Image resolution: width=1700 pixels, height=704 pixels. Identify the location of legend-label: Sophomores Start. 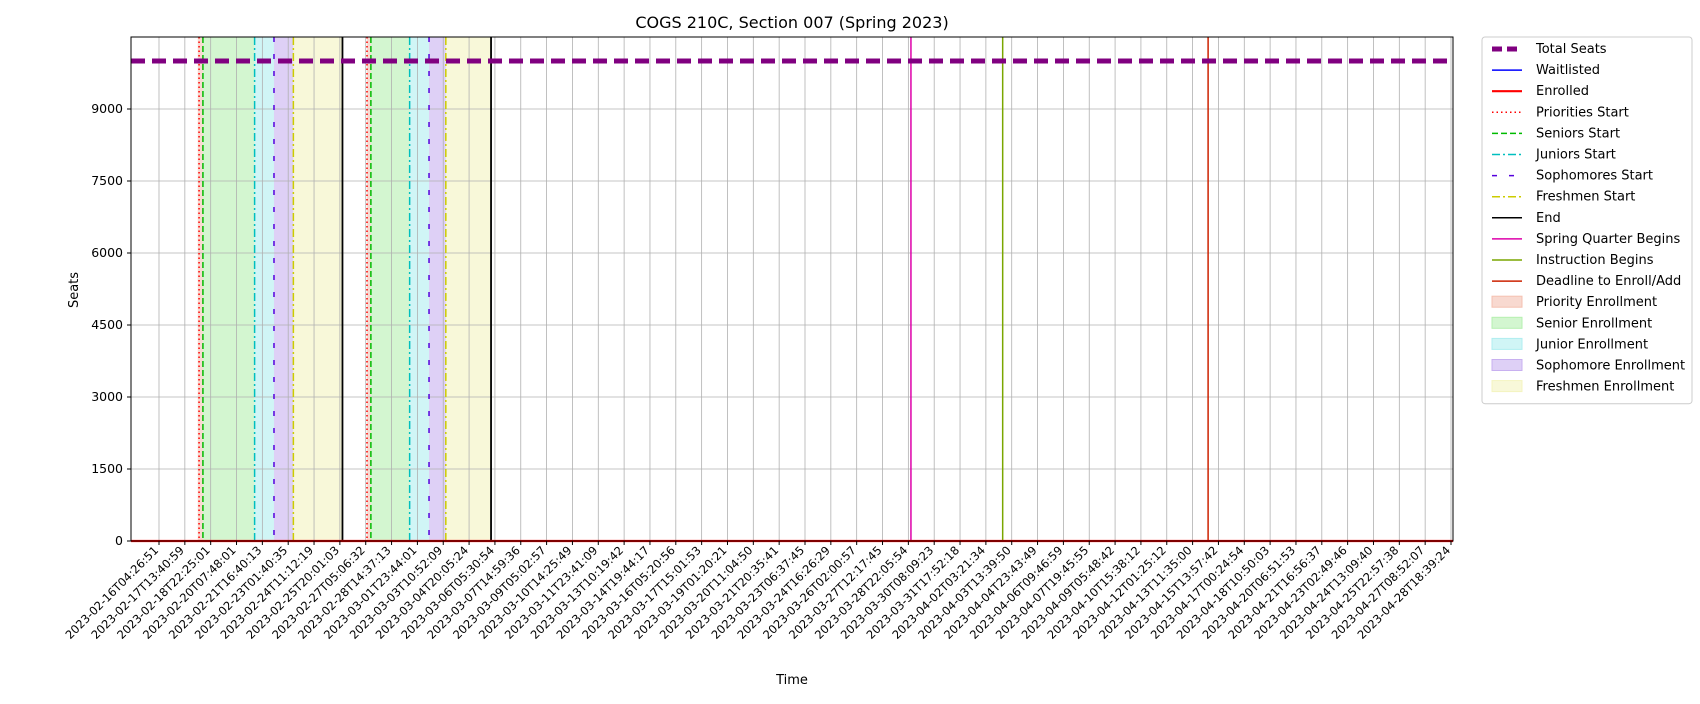
(1594, 176).